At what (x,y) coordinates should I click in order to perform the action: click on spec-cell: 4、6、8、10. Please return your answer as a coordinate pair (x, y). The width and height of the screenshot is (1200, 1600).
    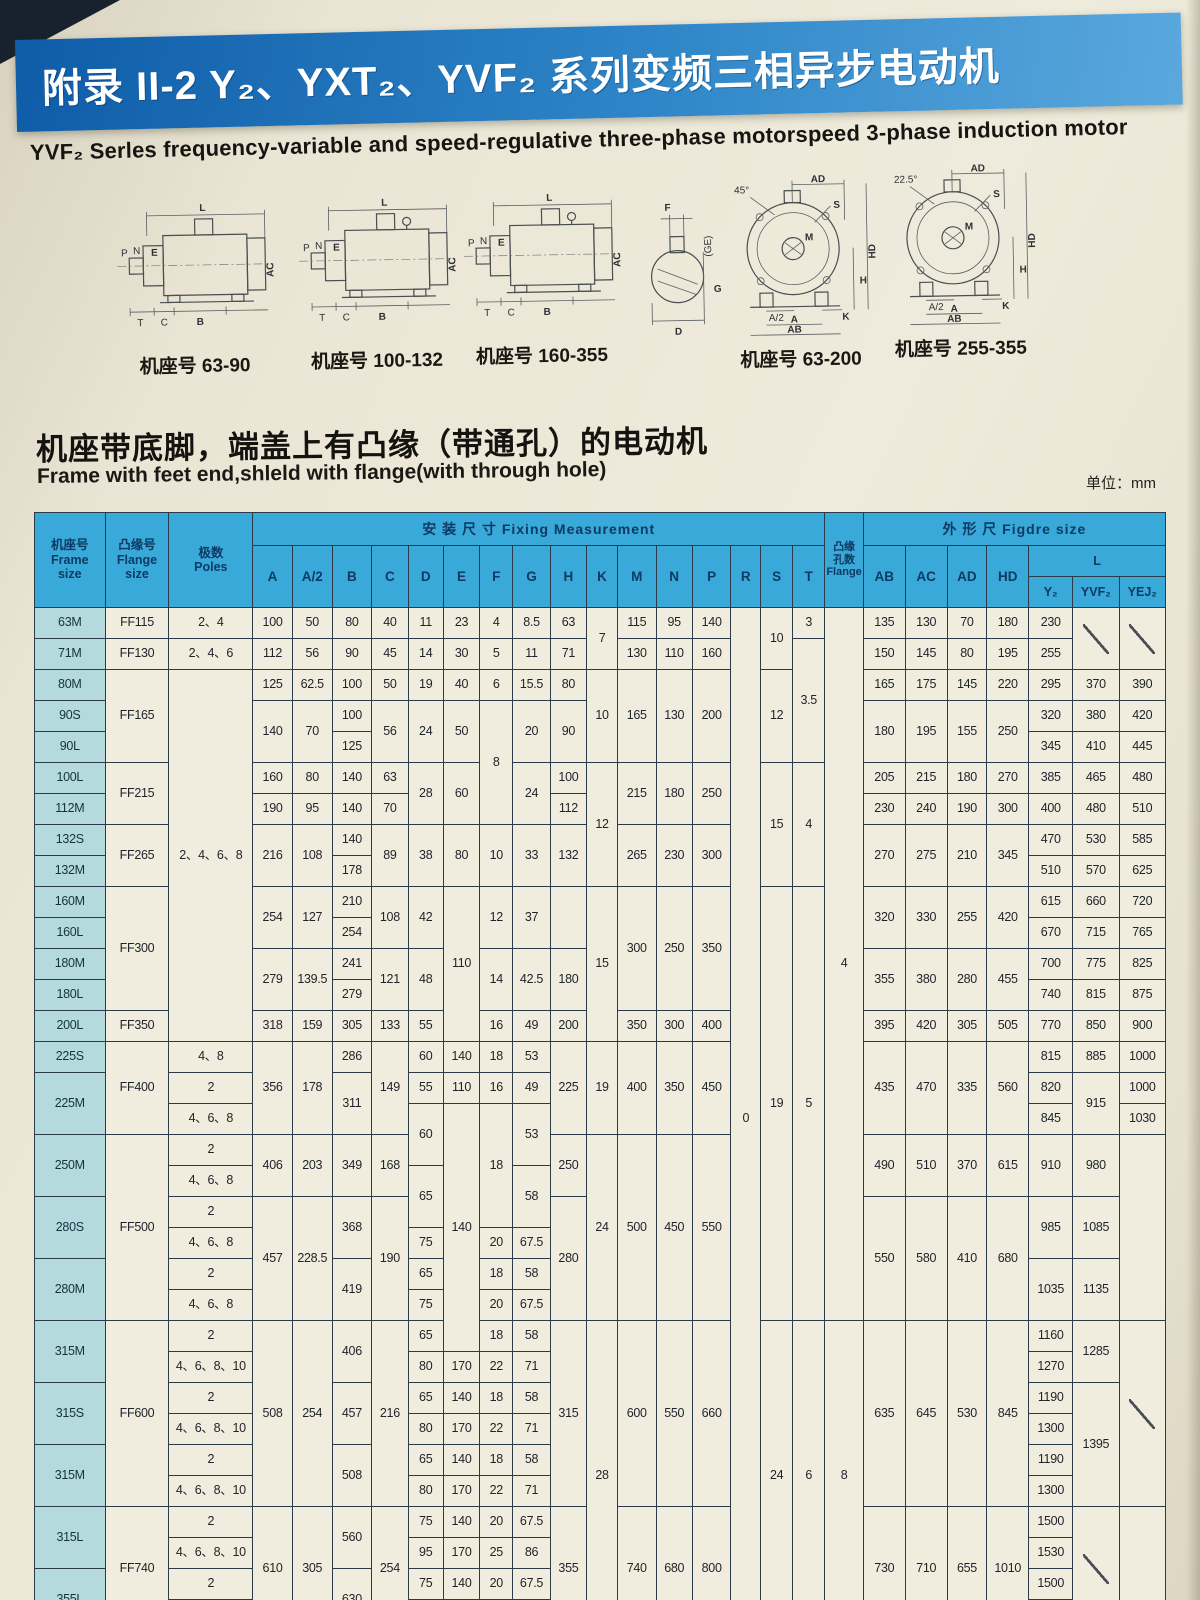
    Looking at the image, I should click on (211, 1491).